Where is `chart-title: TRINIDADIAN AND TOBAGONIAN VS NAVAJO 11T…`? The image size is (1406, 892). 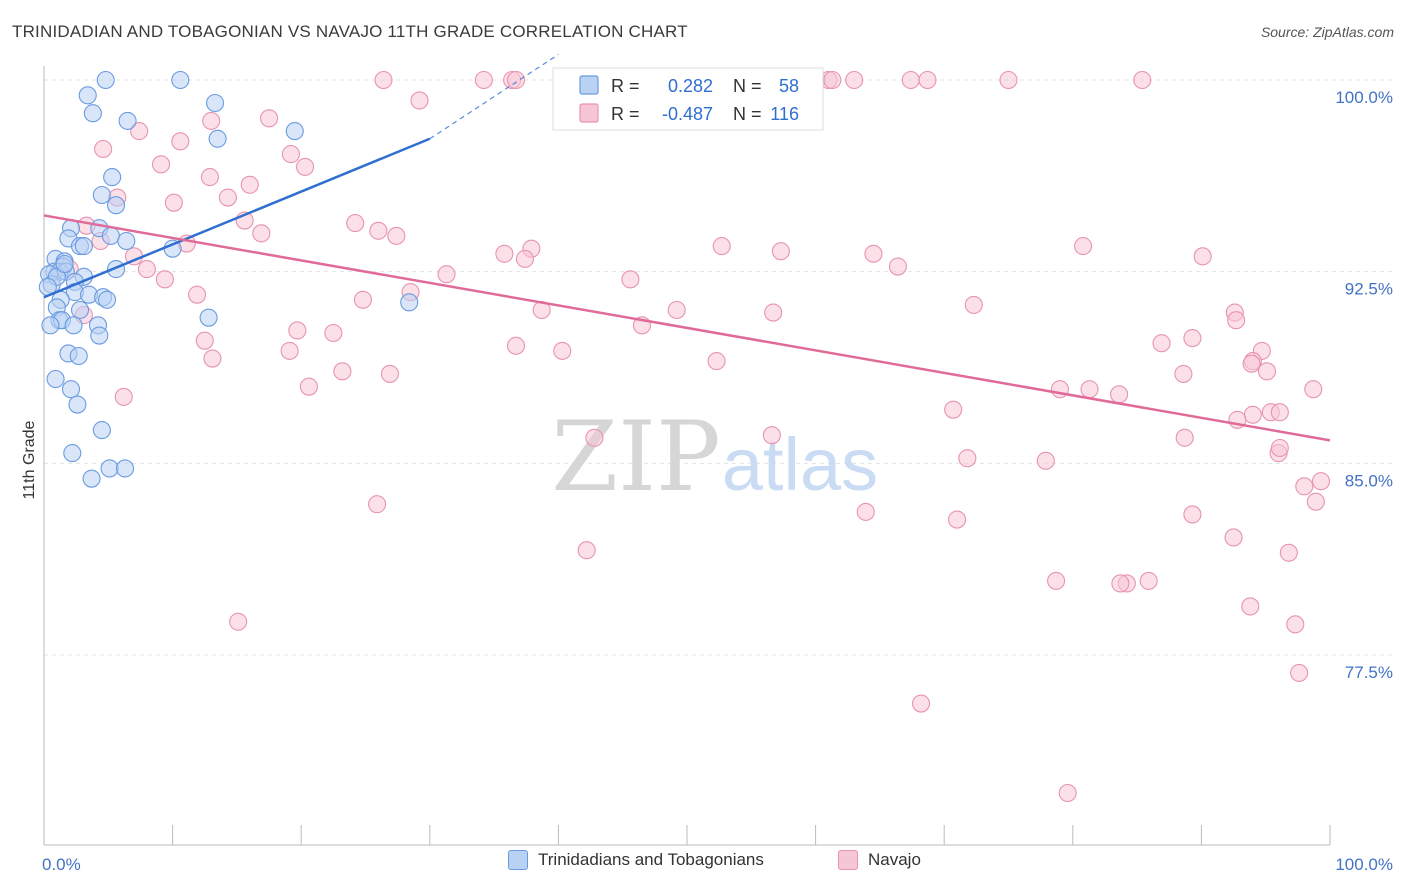 chart-title: TRINIDADIAN AND TOBAGONIAN VS NAVAJO 11T… is located at coordinates (350, 31).